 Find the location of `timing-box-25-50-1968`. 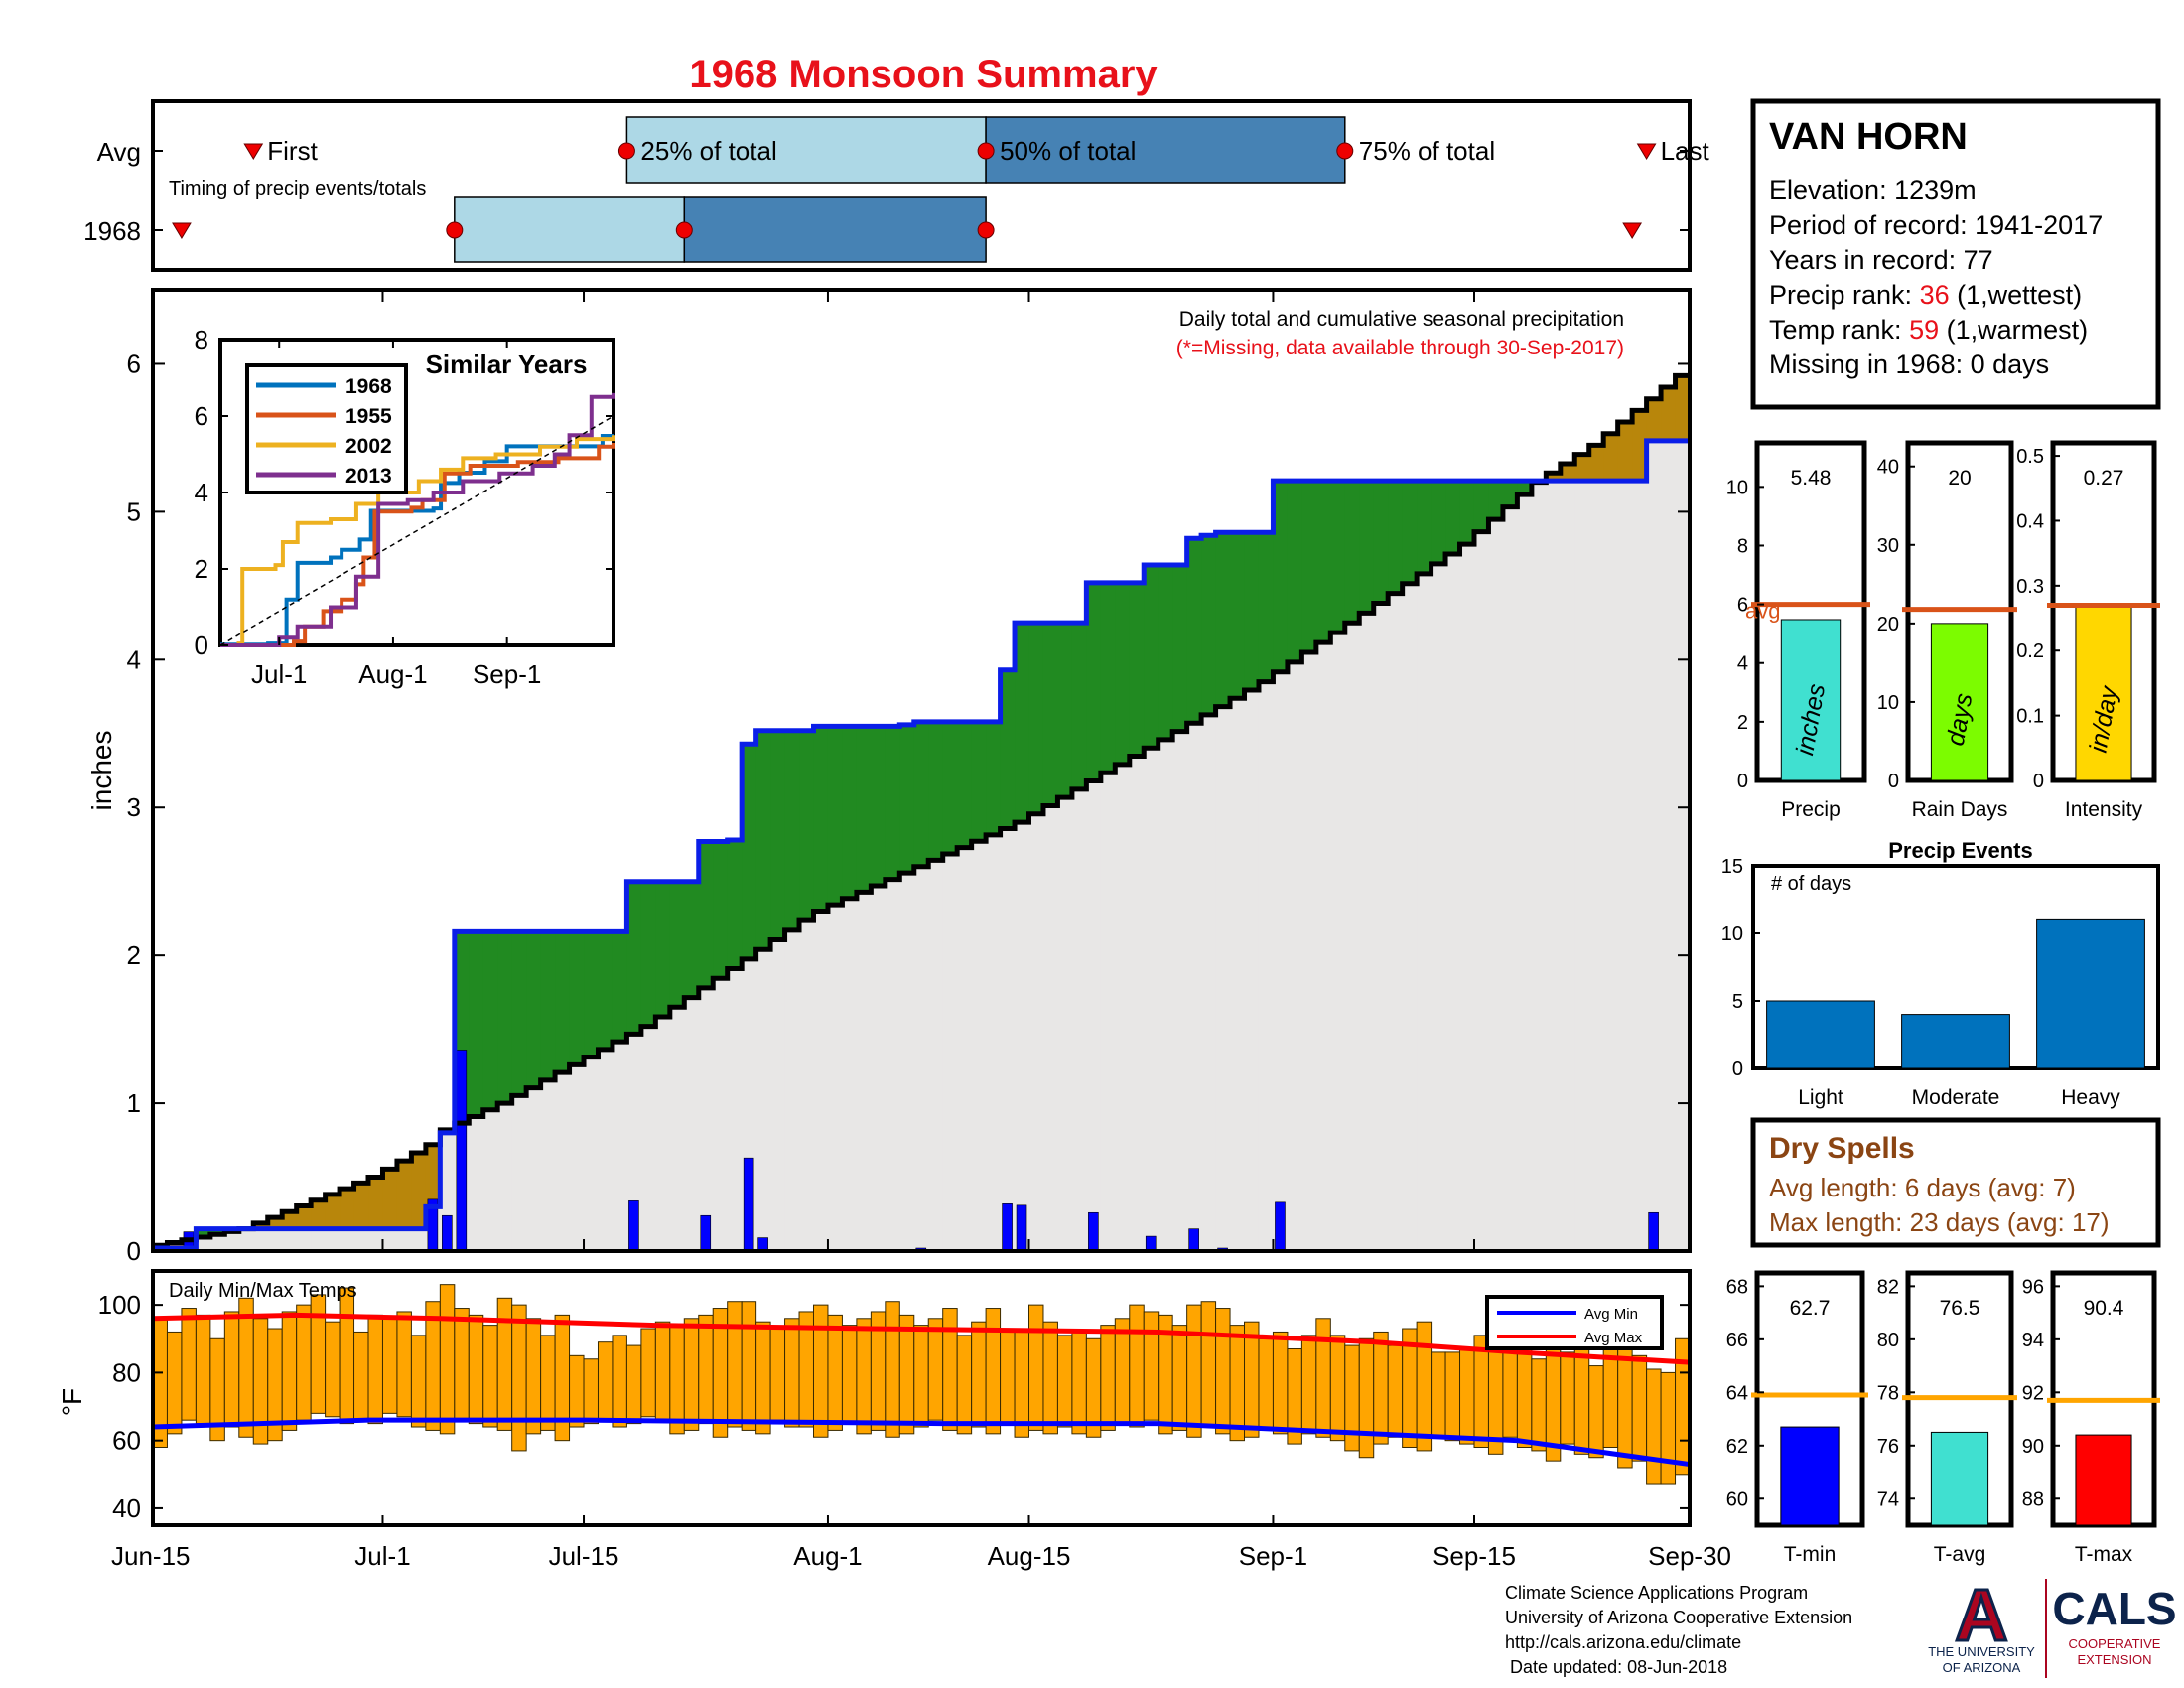

timing-box-25-50-1968 is located at coordinates (570, 229).